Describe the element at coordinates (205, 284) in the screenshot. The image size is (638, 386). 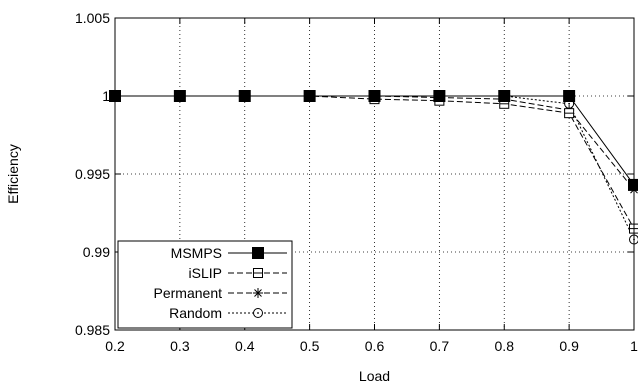
I see `legend: MSMPS iSLIP Permanent Random` at that location.